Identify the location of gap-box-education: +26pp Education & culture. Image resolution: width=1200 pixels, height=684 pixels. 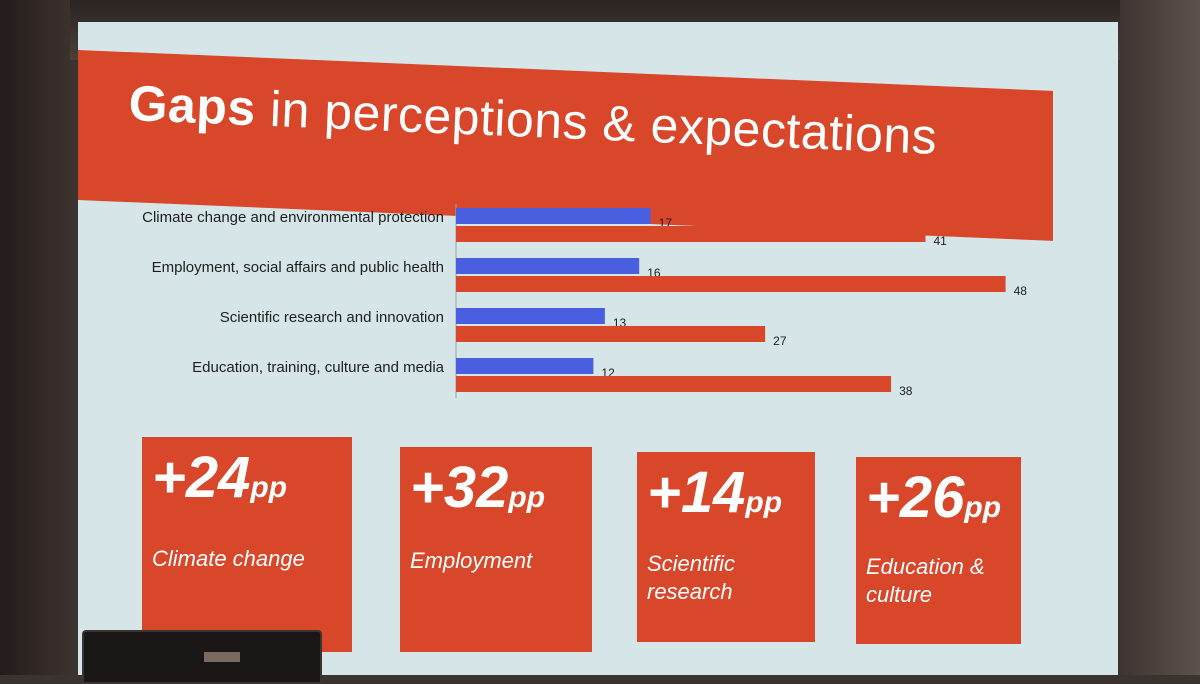
(938, 550).